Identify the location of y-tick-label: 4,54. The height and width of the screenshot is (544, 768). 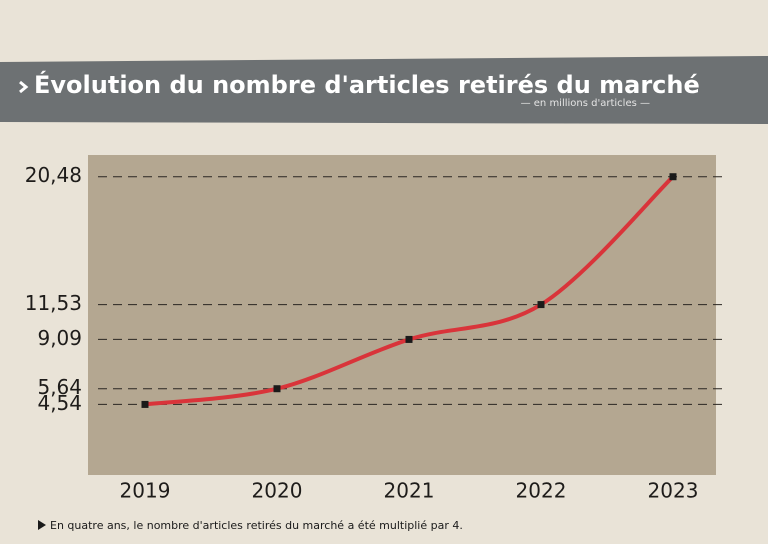
(59, 403).